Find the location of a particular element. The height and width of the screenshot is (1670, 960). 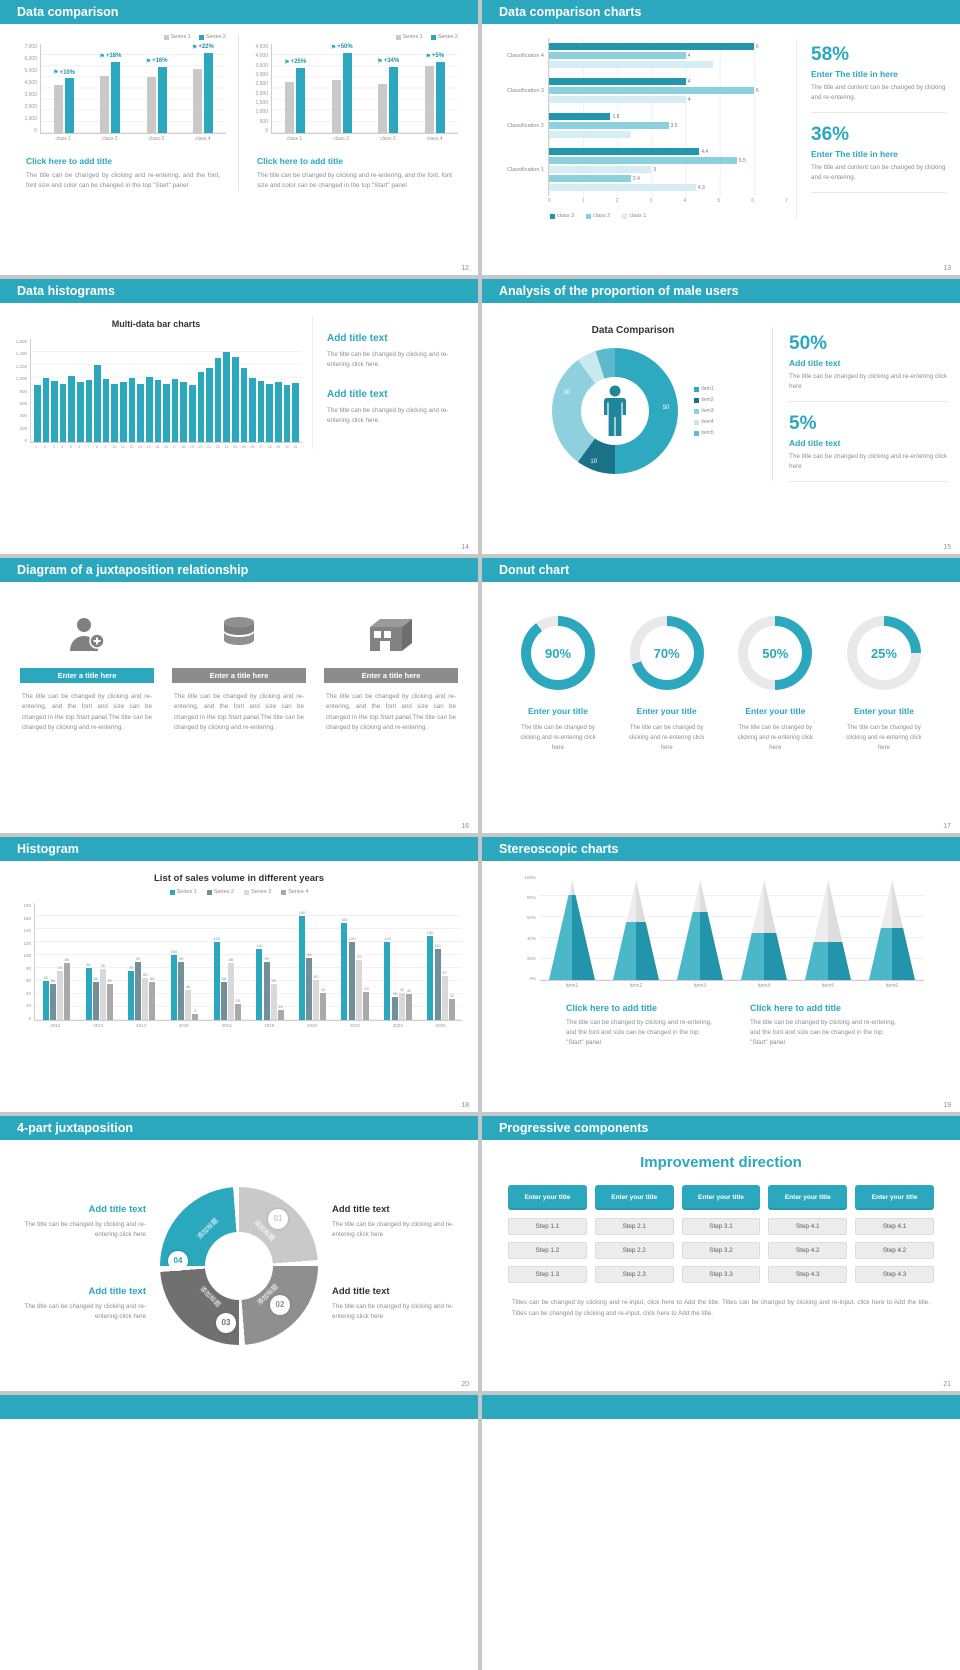

y-tick-label: 100 is located at coordinates (27, 956).